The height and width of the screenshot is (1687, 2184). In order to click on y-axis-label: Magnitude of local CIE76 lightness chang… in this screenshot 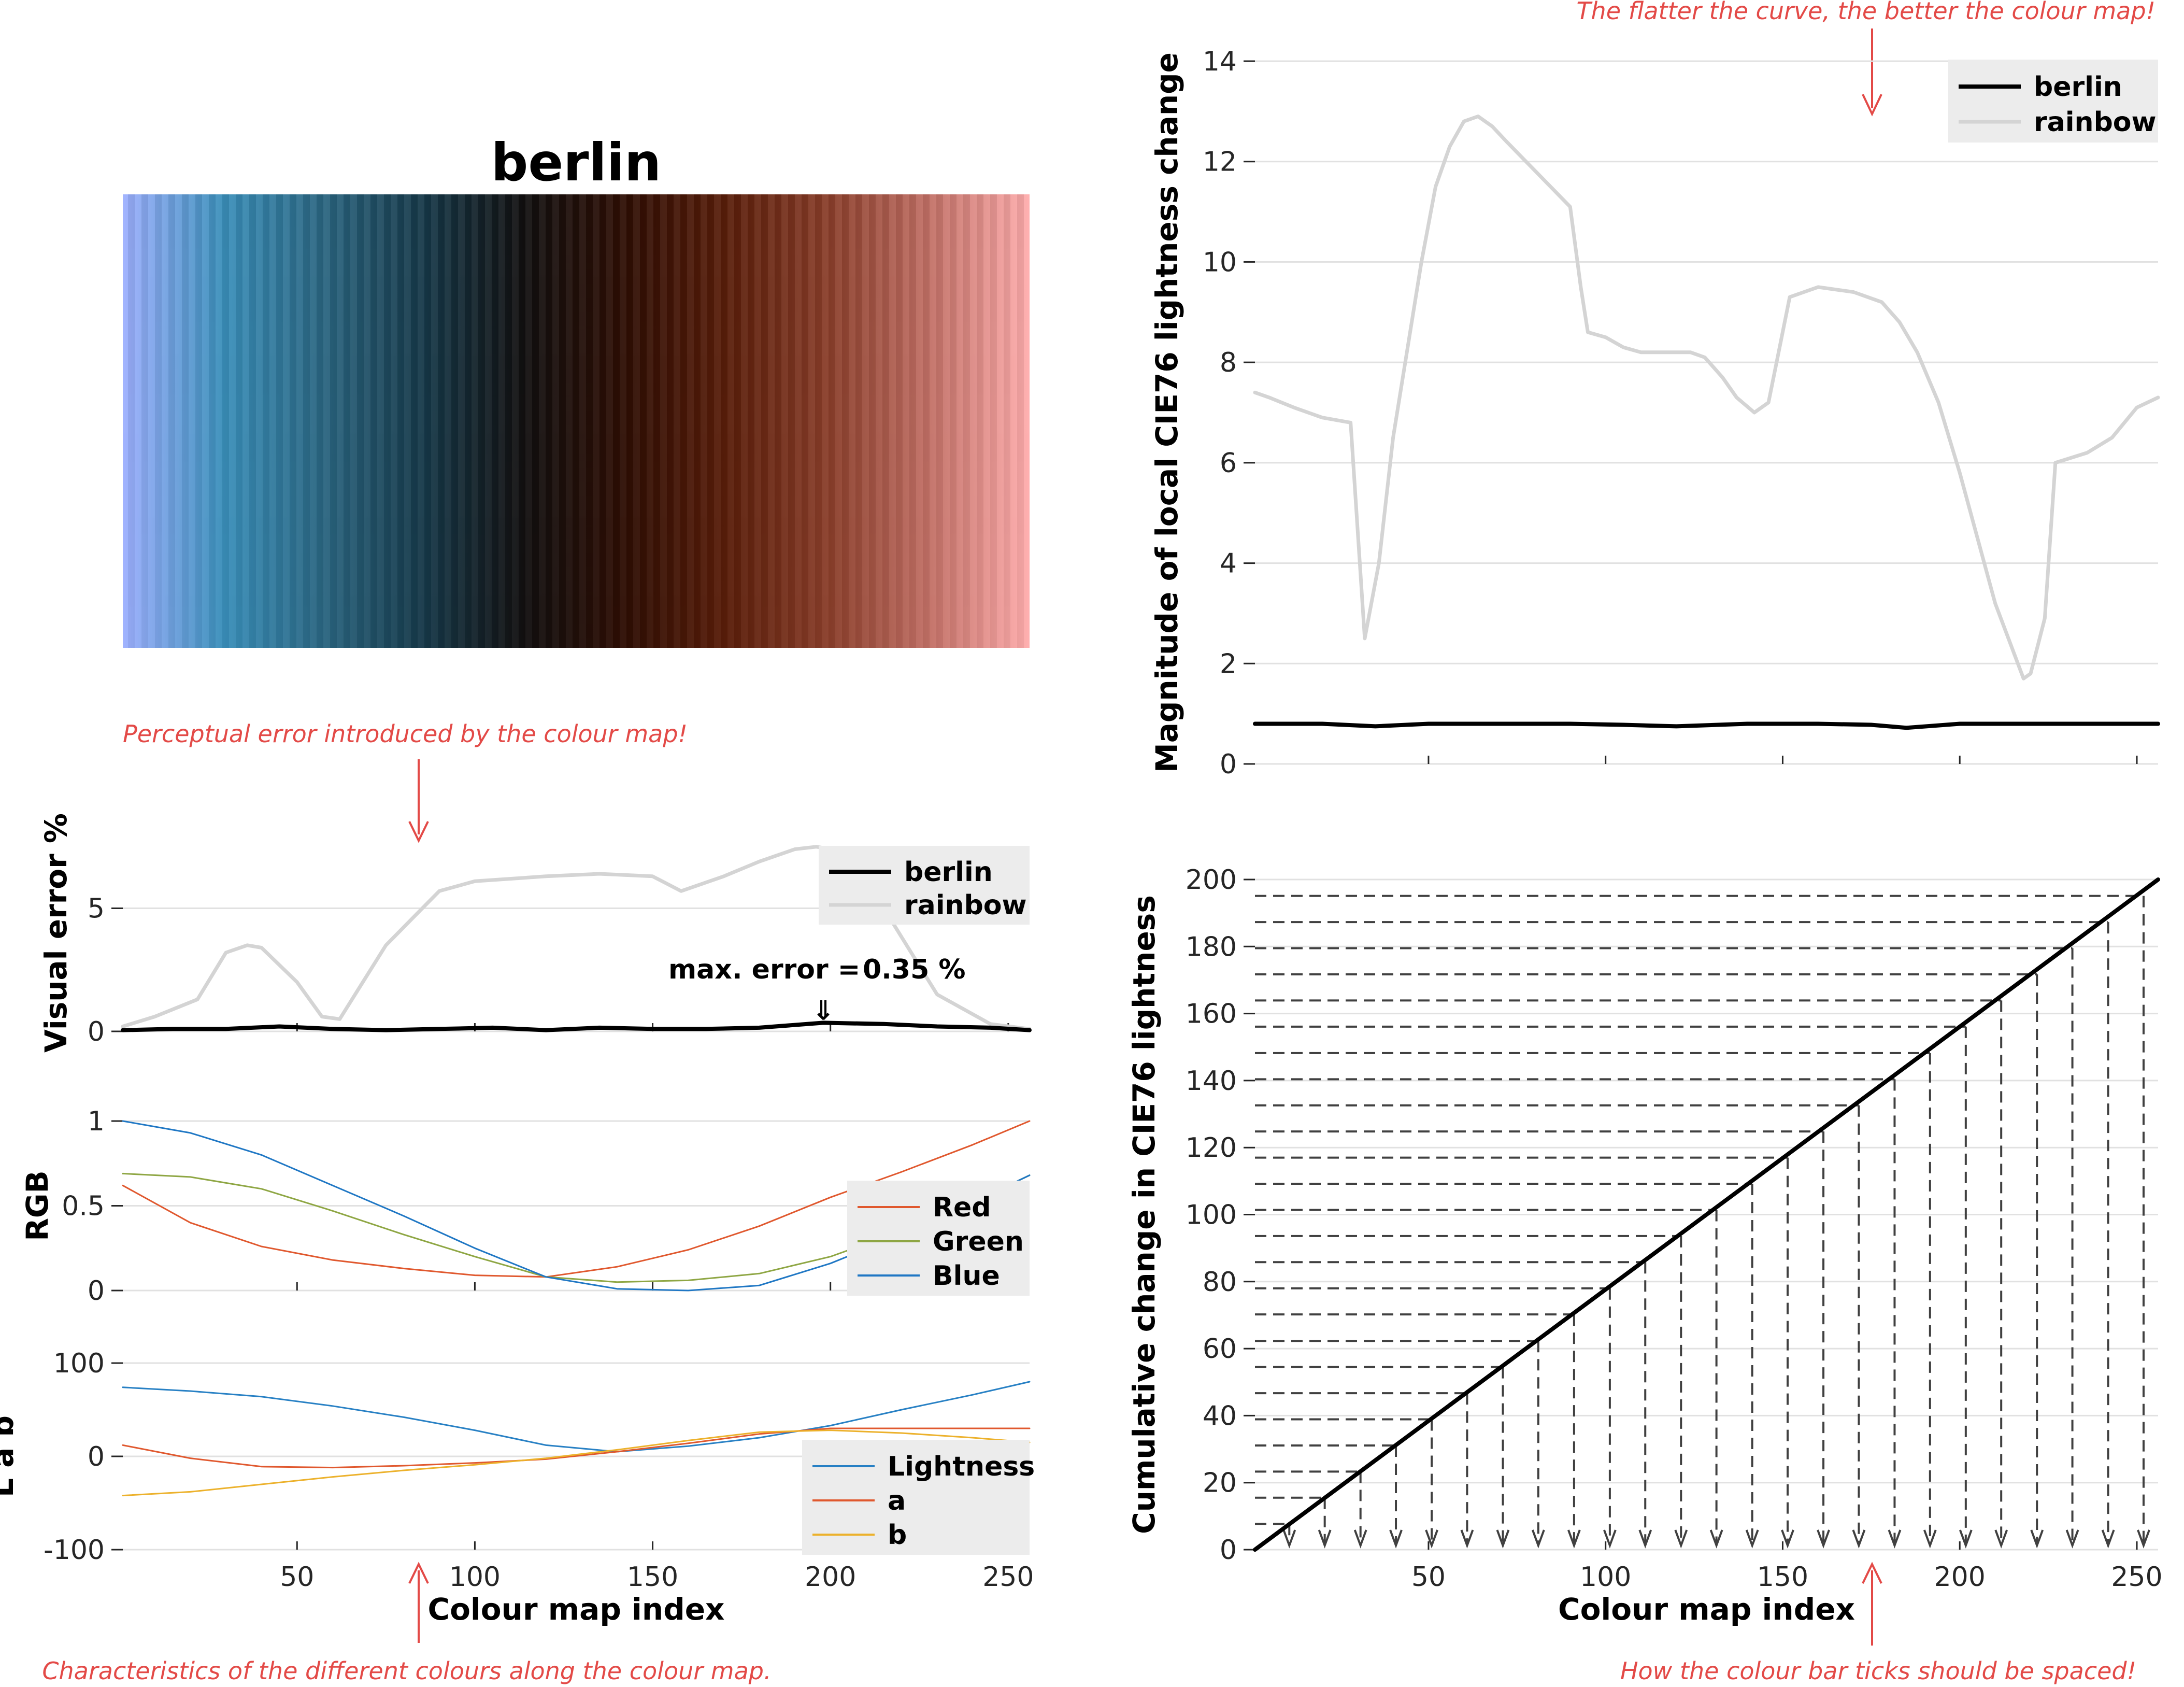, I will do `click(1166, 413)`.